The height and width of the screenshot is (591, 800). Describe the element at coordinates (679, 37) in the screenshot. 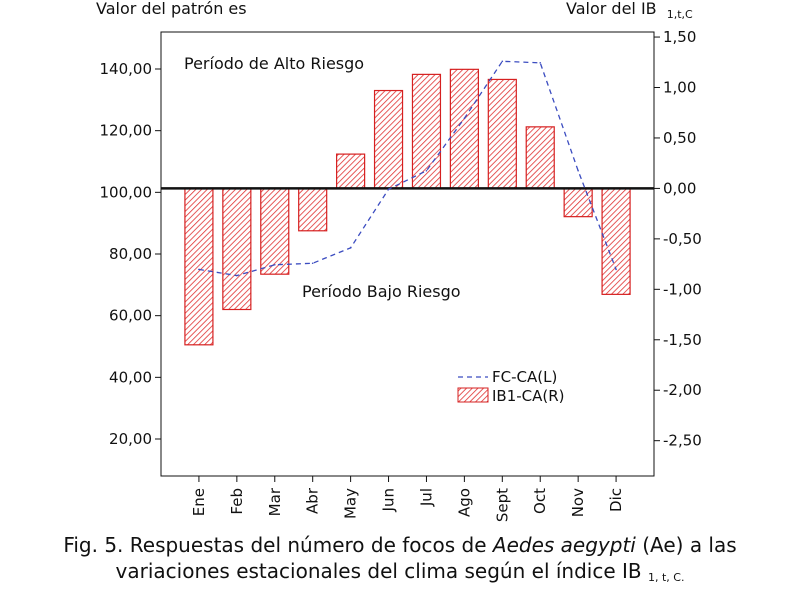

I see `right-tick-label: 1,50` at that location.